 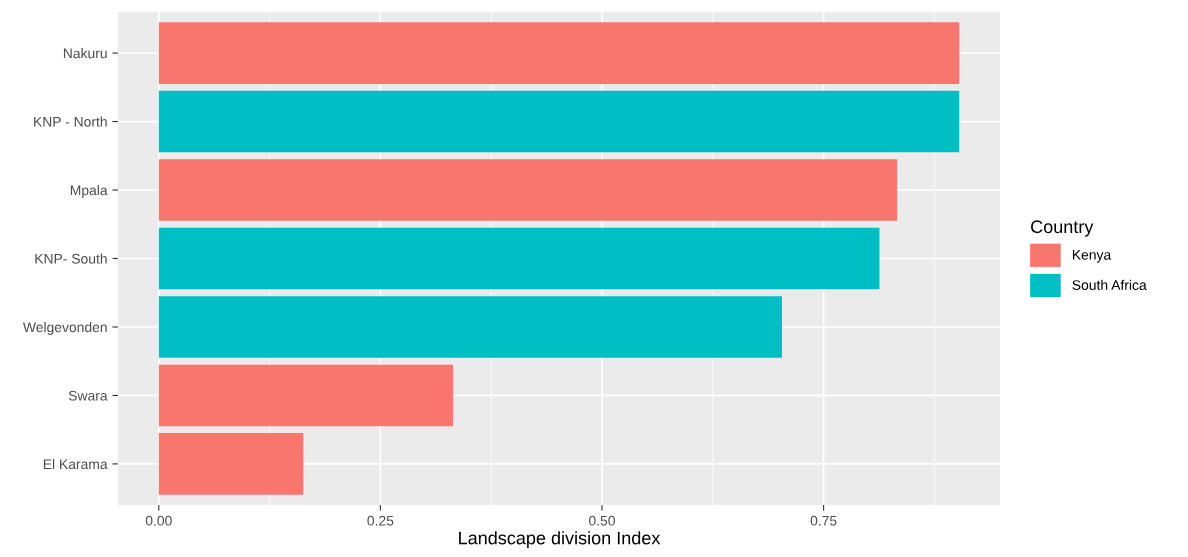 I want to click on y-tick-label: KNP - North, so click(x=70, y=121).